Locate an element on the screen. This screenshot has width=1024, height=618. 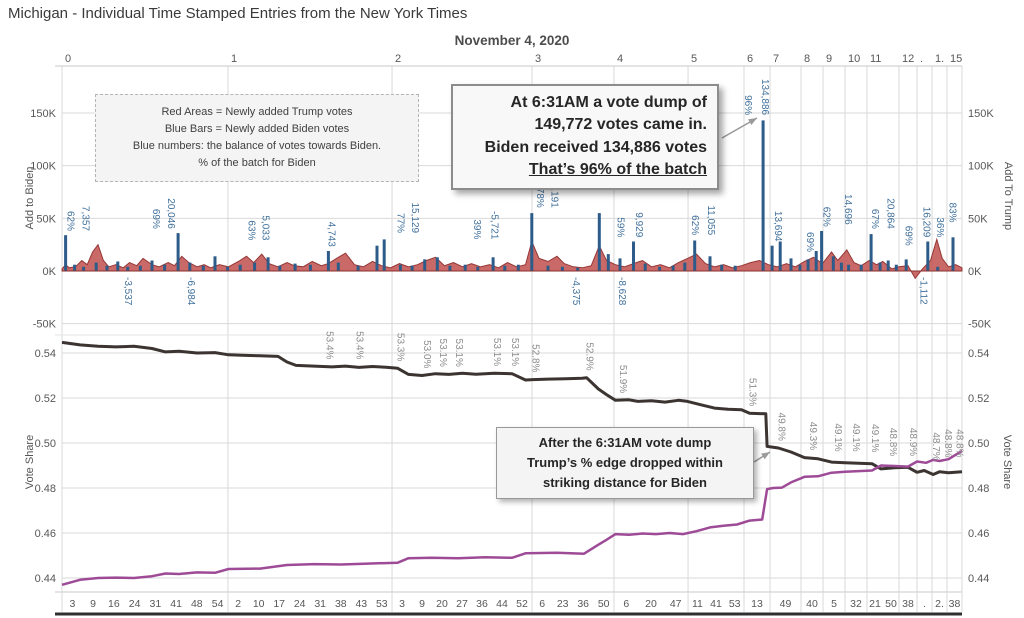
ytick-label-left: 0.44 is located at coordinates (45, 579).